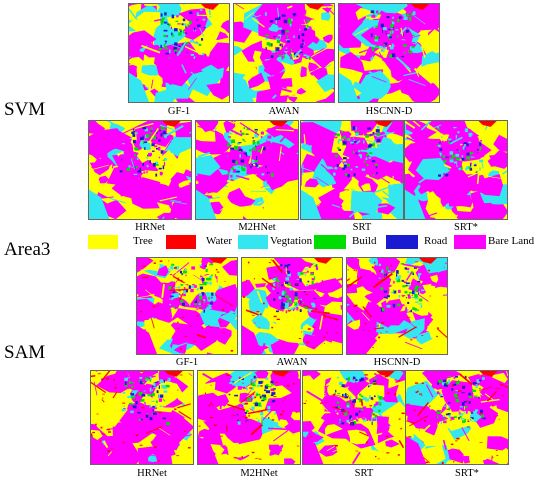 Image resolution: width=550 pixels, height=482 pixels. I want to click on svm-map-srt: SRT, so click(352, 176).